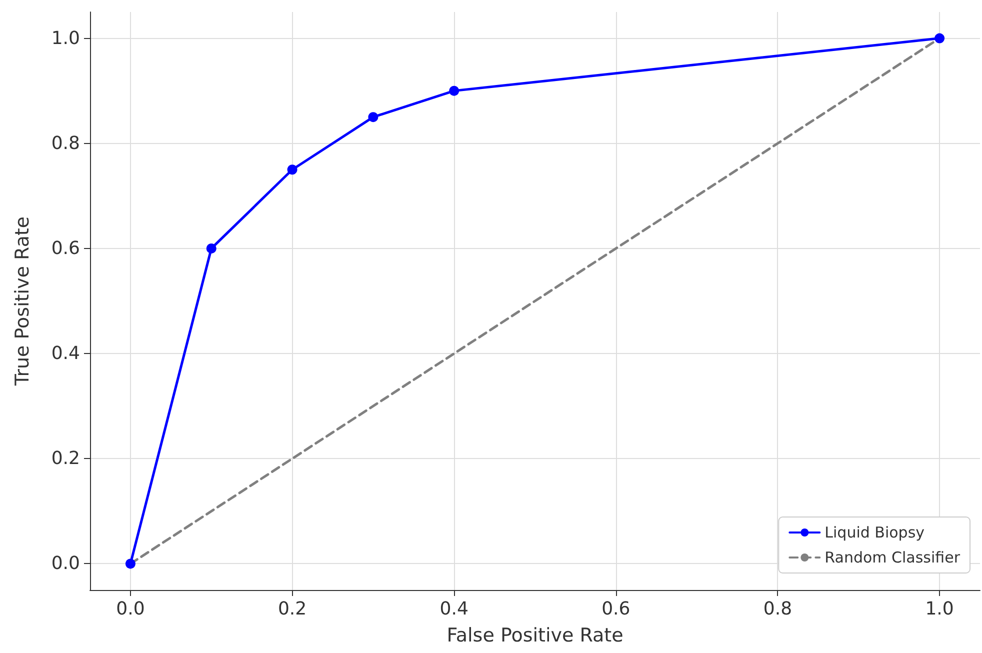 The width and height of the screenshot is (982, 653). Describe the element at coordinates (65, 353) in the screenshot. I see `y-tick-label: 0.4` at that location.